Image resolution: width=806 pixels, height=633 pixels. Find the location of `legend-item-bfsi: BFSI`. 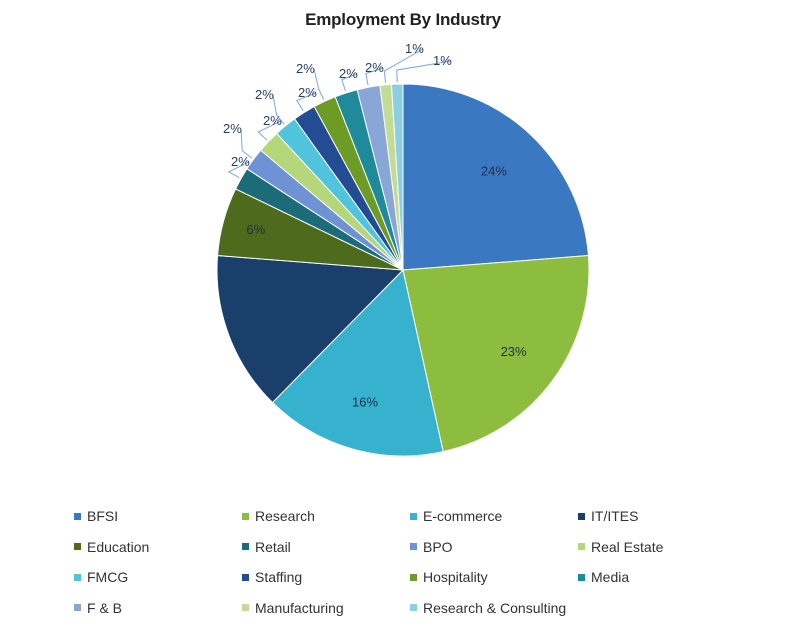

legend-item-bfsi: BFSI is located at coordinates (96, 516).